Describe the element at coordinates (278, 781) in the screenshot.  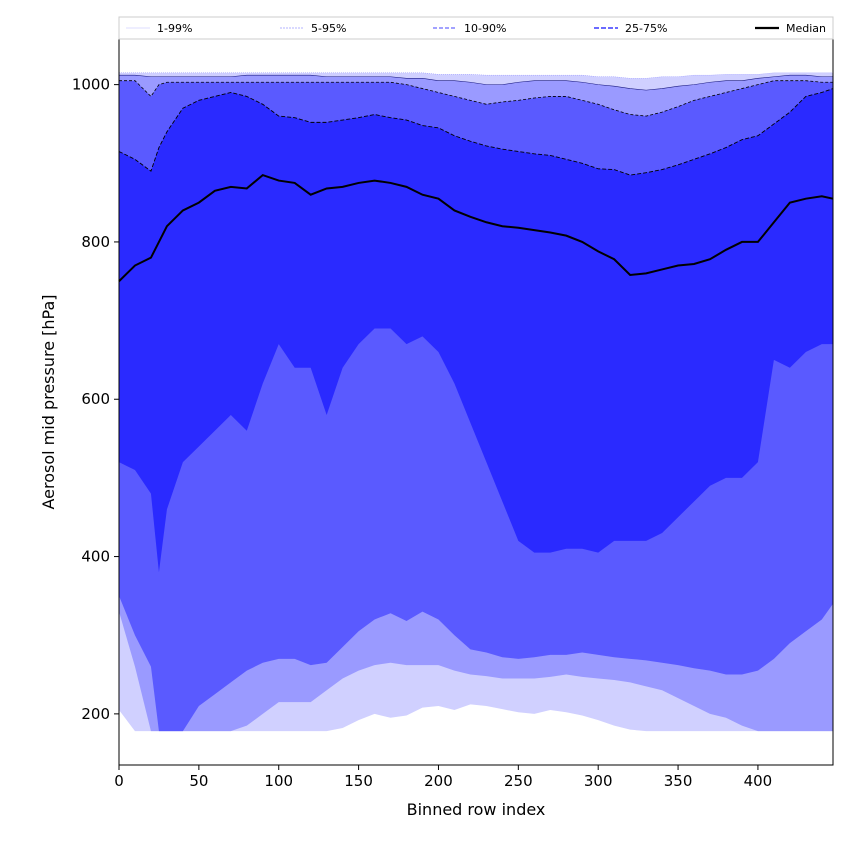
I see `x-tick-label: 100` at that location.